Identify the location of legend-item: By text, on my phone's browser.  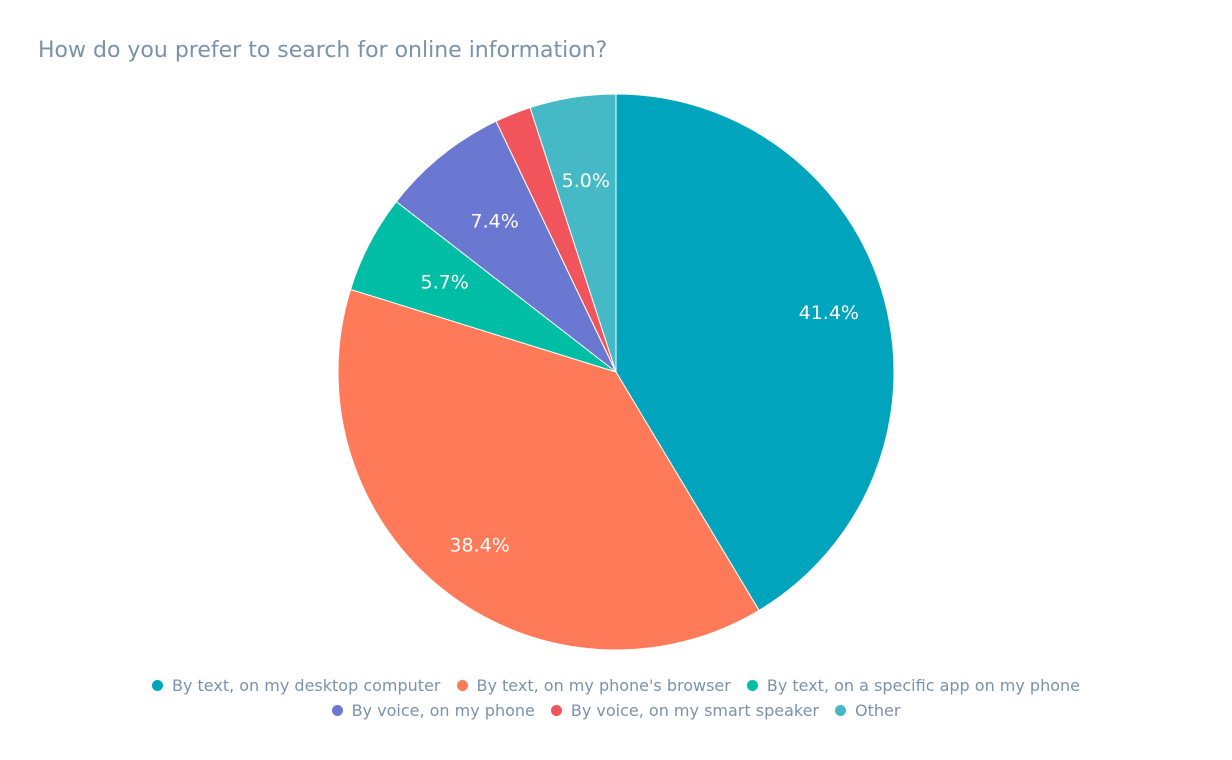
(593, 685).